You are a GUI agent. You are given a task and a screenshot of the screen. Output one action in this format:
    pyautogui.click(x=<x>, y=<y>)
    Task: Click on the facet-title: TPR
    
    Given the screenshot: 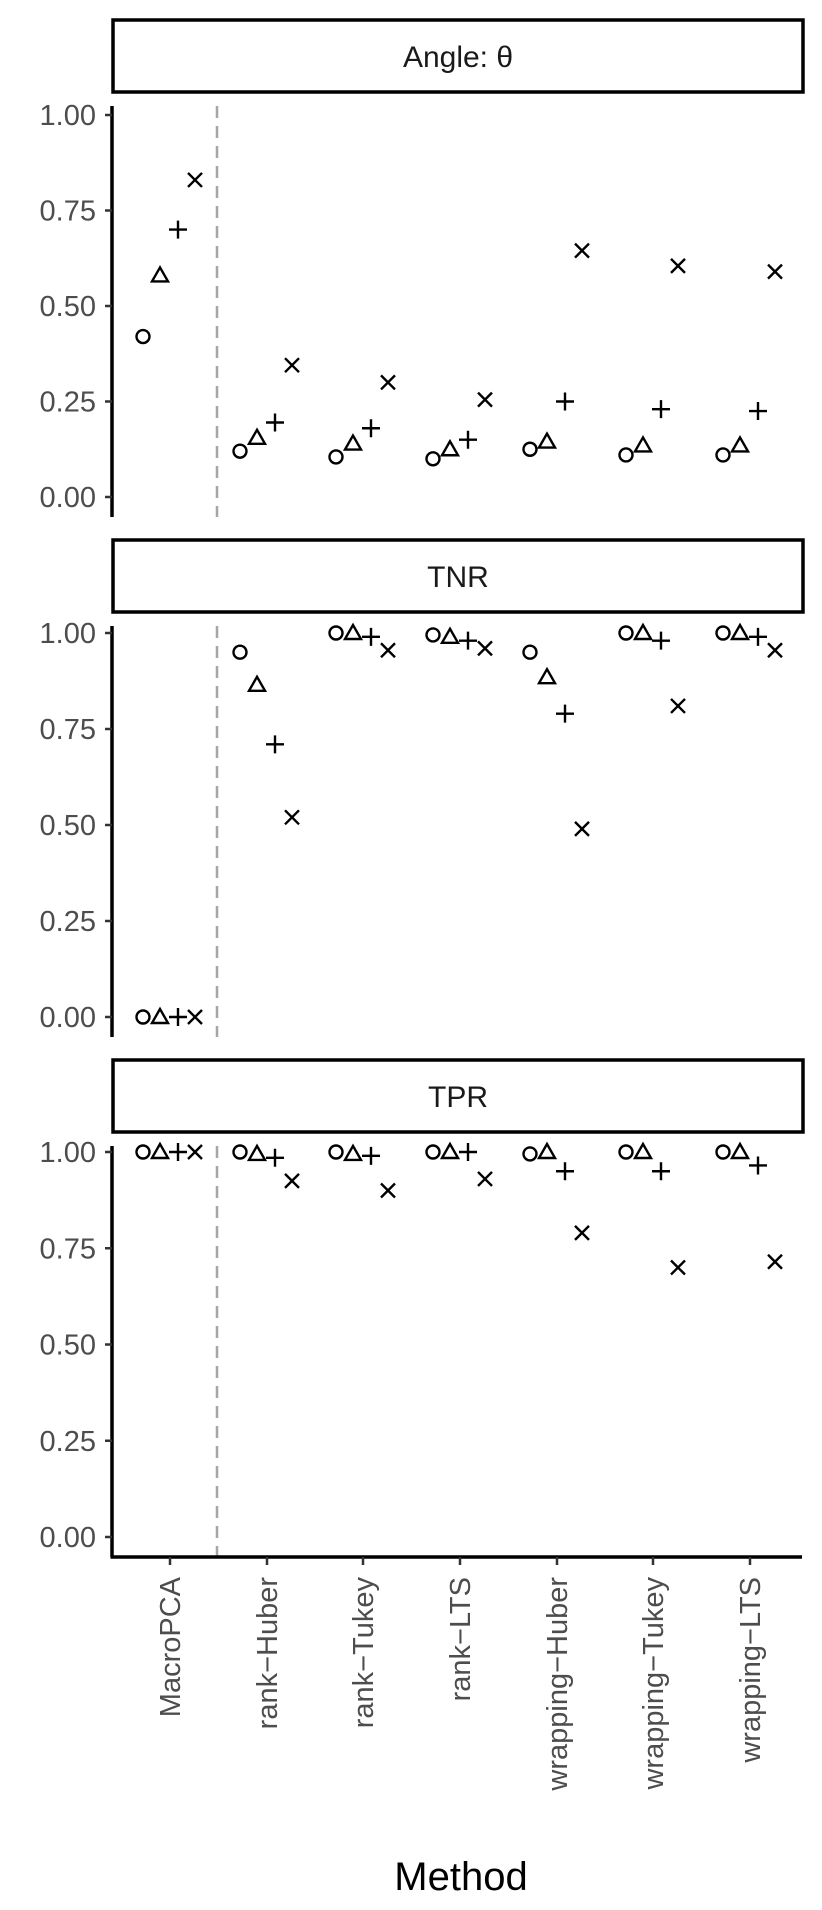 What is the action you would take?
    pyautogui.click(x=458, y=1097)
    